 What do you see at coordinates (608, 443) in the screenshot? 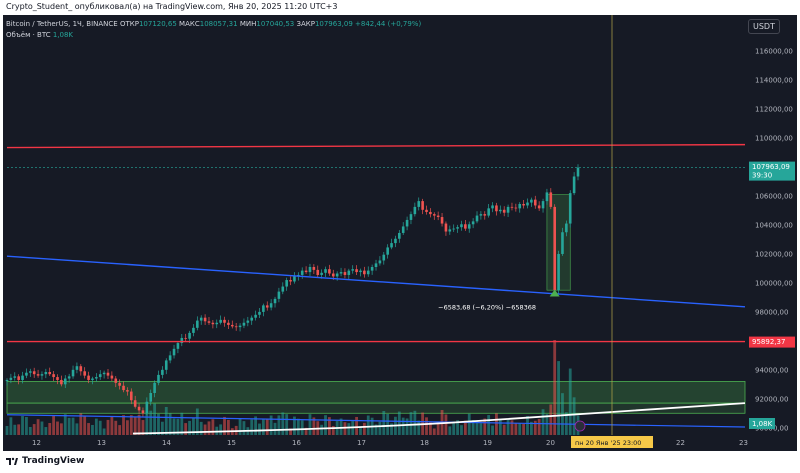
I see `crosshair-date-label: пн 20 Янв '25 23:00` at bounding box center [608, 443].